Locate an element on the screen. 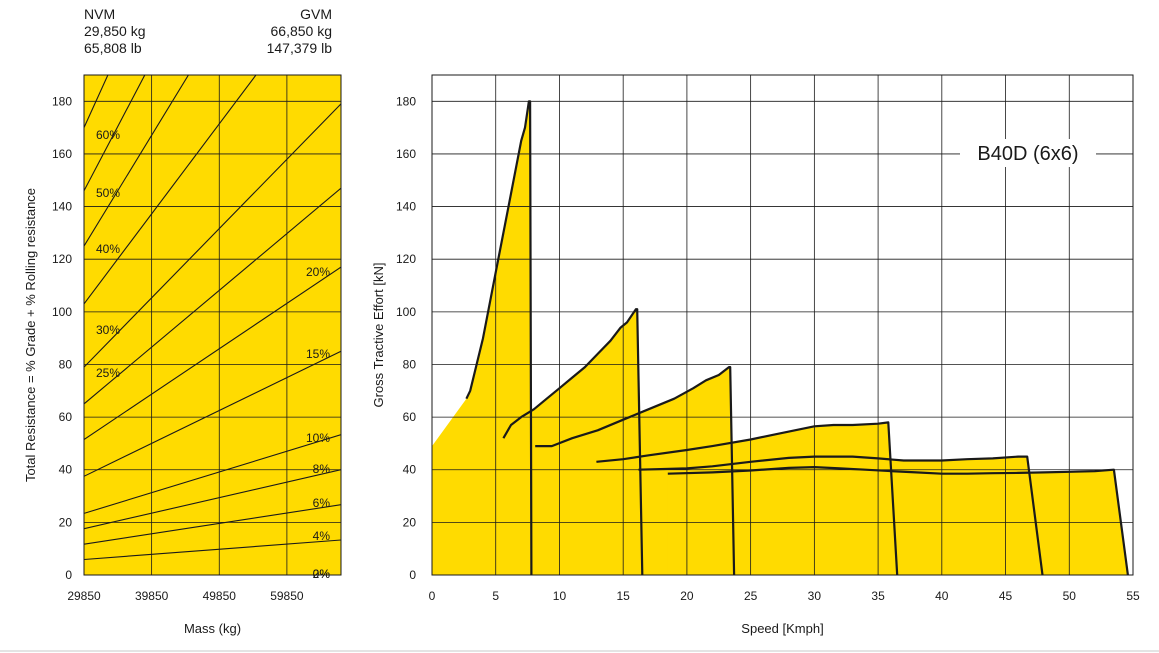 The width and height of the screenshot is (1159, 653). right-x-tick-label: 45 is located at coordinates (1006, 596).